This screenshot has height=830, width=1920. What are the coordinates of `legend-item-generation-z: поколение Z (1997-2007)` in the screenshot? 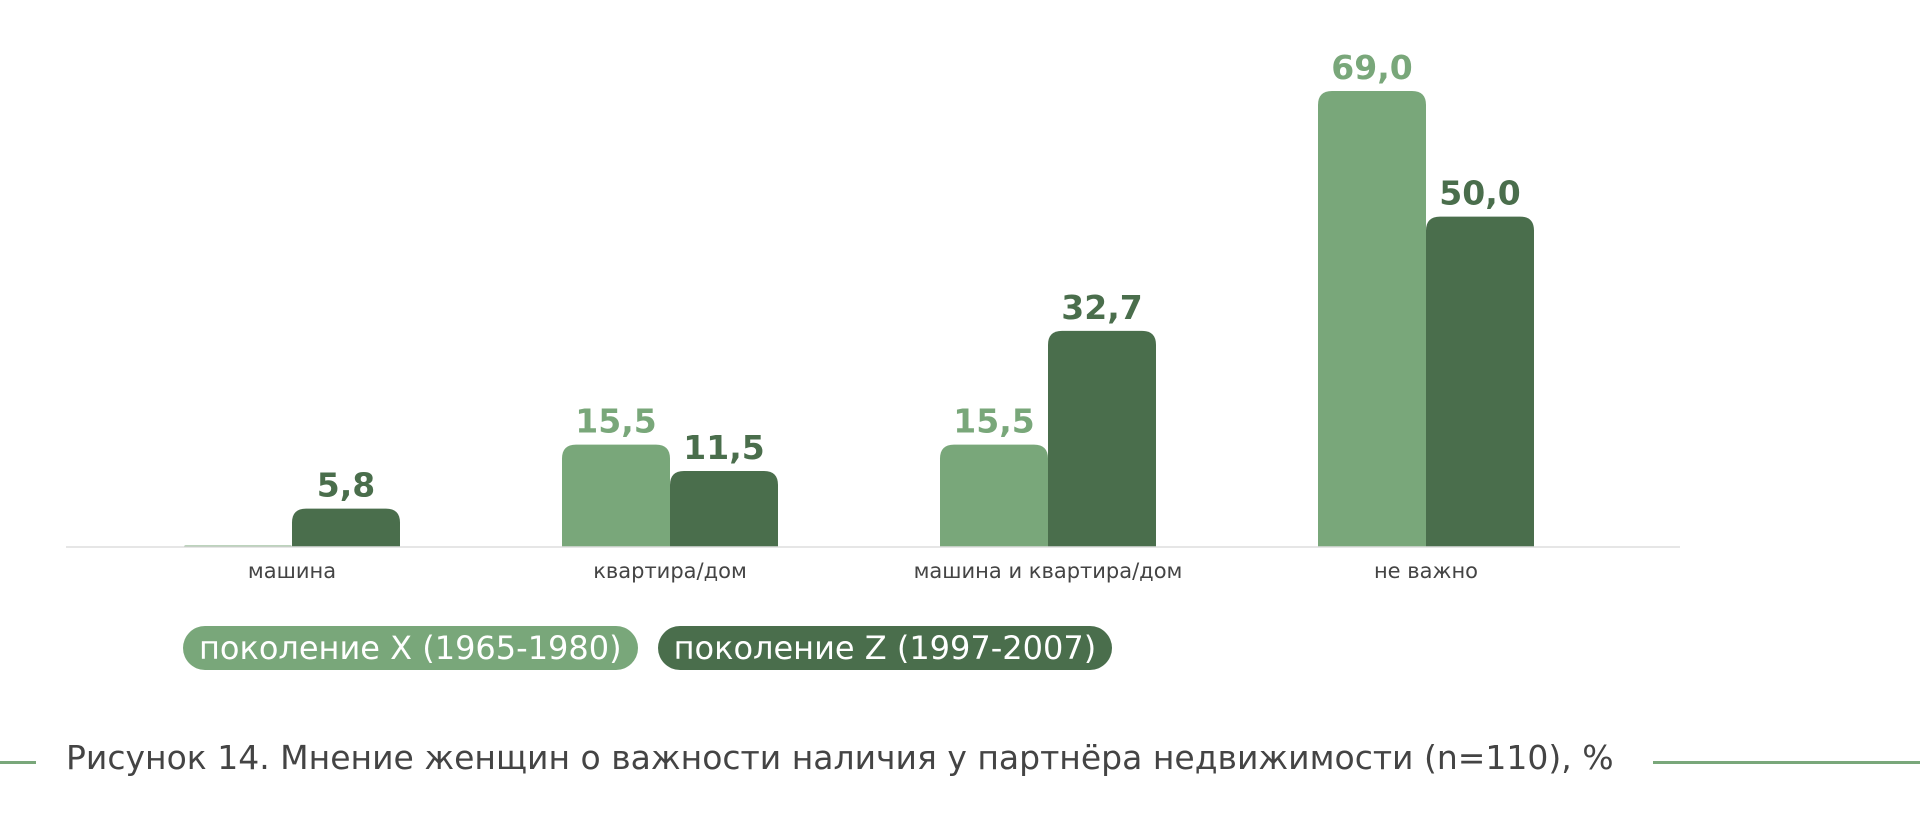 It's located at (885, 648).